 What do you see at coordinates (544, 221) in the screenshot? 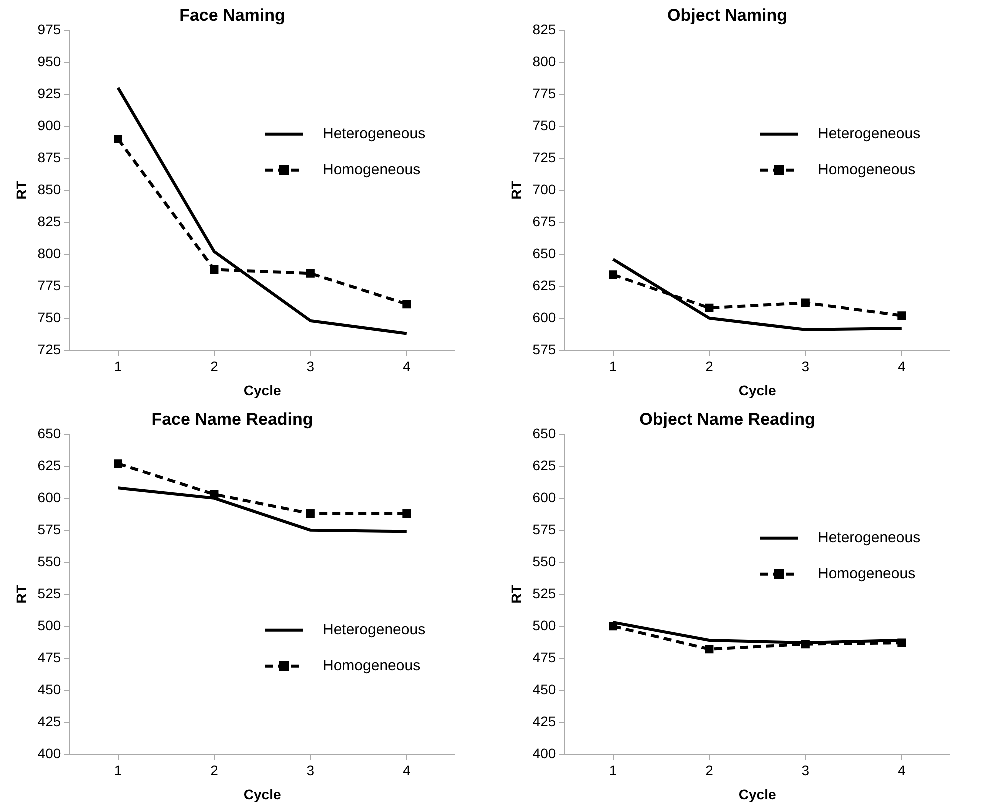
I see `y-tick-label: 675` at bounding box center [544, 221].